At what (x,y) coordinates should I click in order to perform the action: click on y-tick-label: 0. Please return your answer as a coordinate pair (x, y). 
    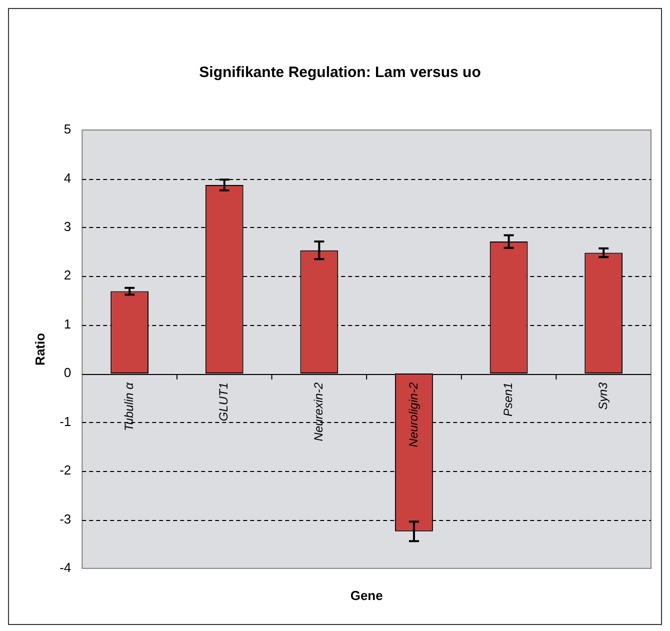
    Looking at the image, I should click on (68, 372).